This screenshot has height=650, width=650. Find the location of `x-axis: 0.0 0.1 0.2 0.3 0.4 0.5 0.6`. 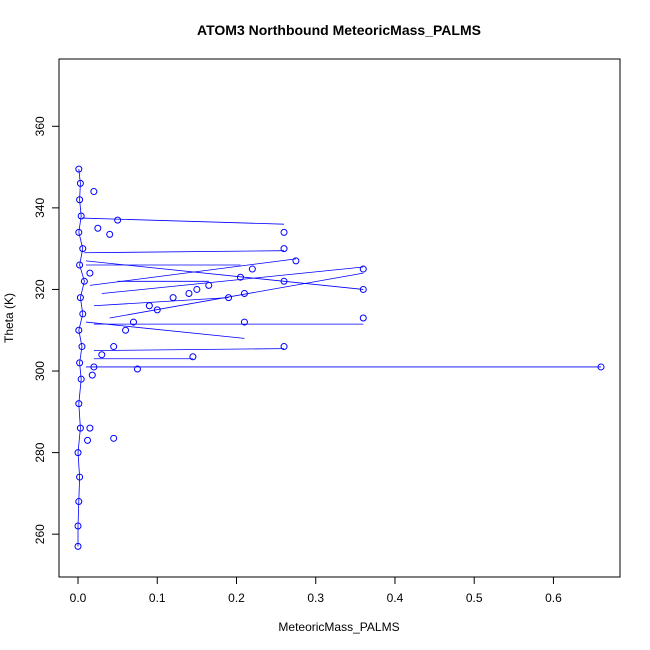

x-axis: 0.0 0.1 0.2 0.3 0.4 0.5 0.6 is located at coordinates (316, 590).